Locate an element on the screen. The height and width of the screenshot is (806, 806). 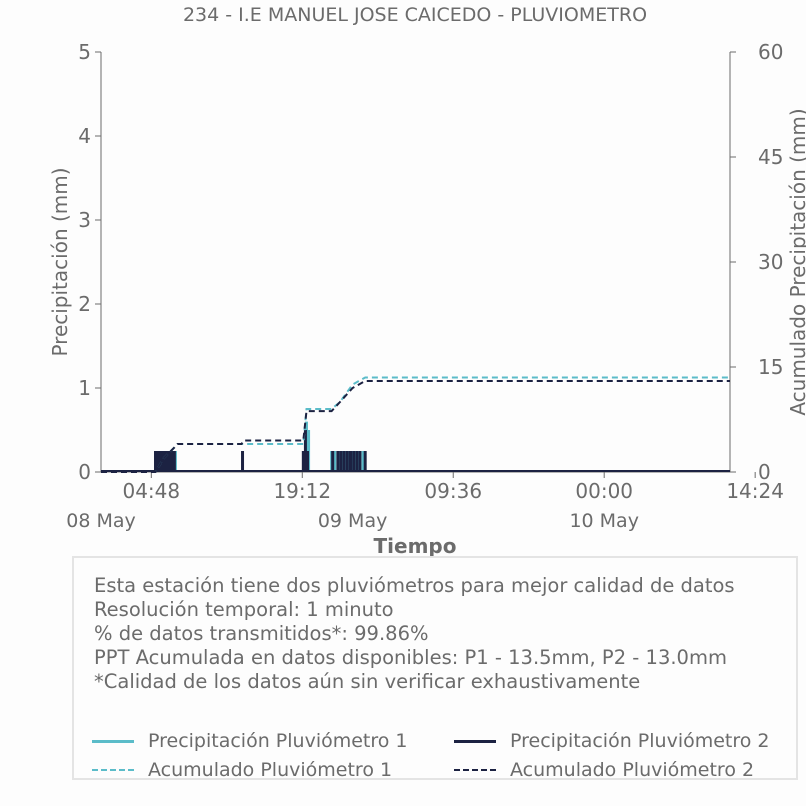
legend-label-precip-p2: Precipitación Pluviómetro 2 is located at coordinates (640, 741).